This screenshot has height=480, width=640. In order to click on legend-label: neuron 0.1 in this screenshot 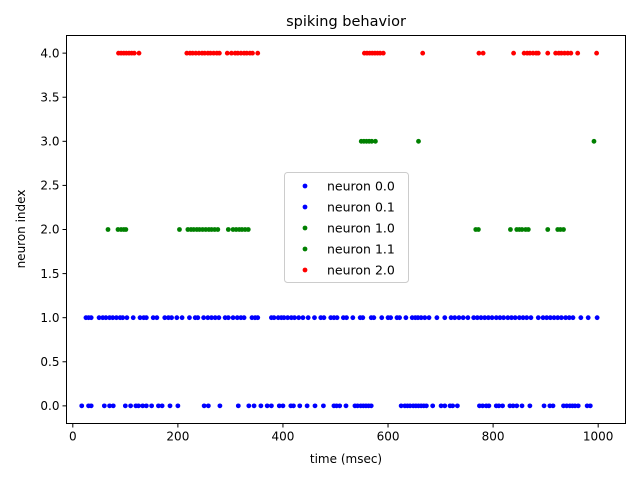, I will do `click(361, 207)`.